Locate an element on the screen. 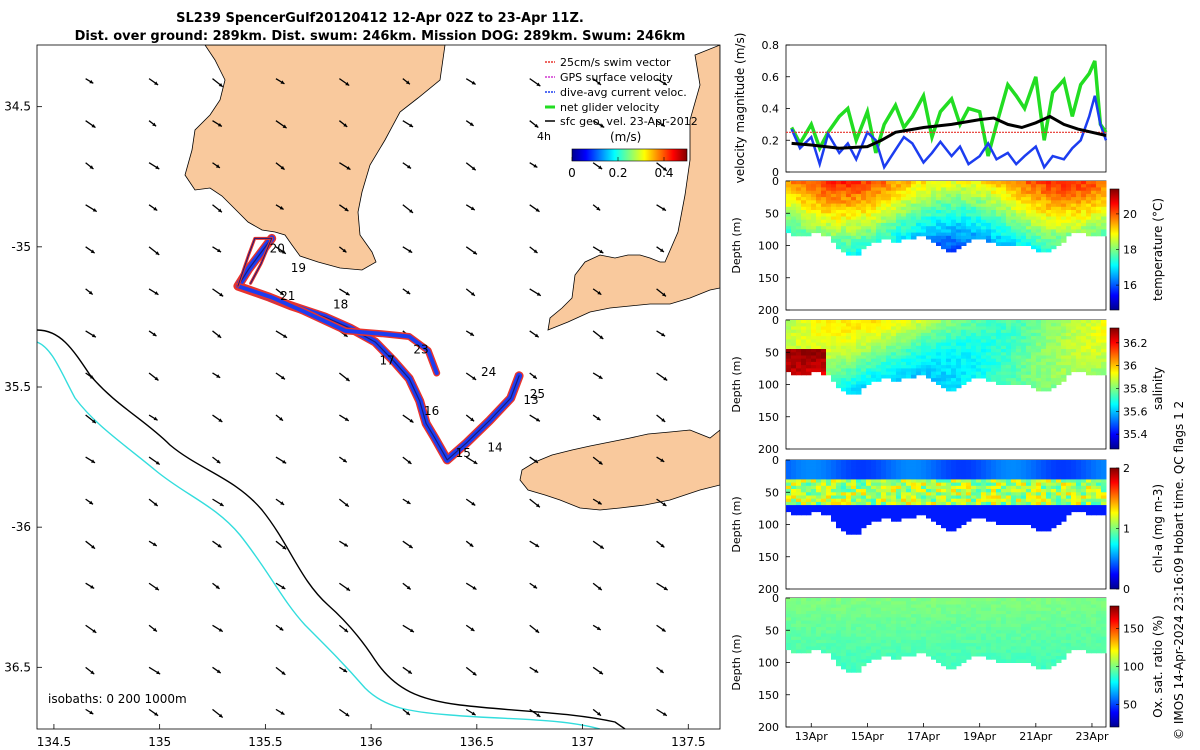  day-label: 14 is located at coordinates (494, 447).